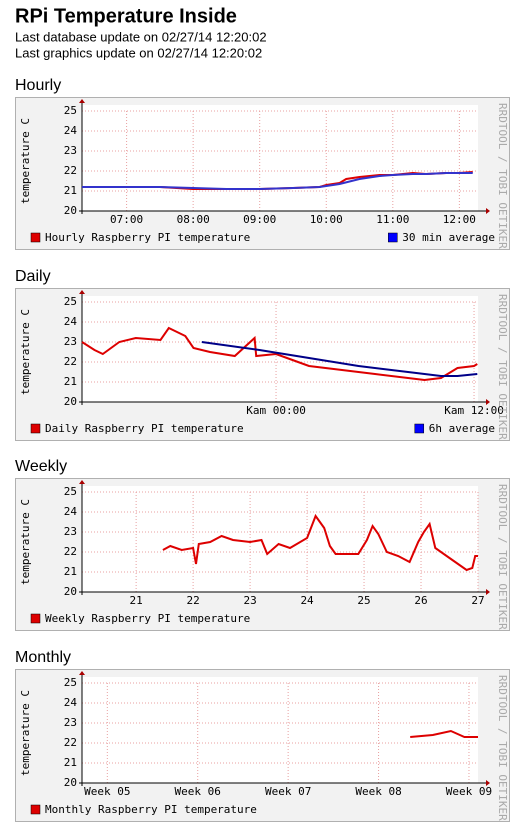  What do you see at coordinates (151, 809) in the screenshot?
I see `legend-label: Monthly Raspberry PI temperature` at bounding box center [151, 809].